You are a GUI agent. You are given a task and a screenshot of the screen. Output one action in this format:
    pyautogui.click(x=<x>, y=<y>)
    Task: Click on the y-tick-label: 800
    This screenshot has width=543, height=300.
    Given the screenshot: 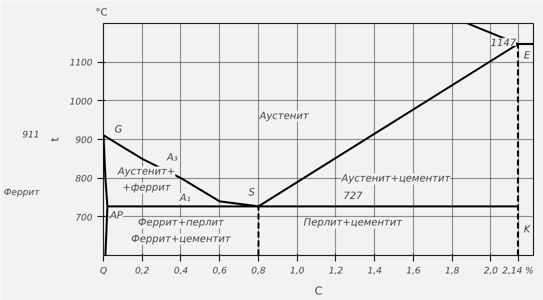 What is the action you would take?
    pyautogui.click(x=84, y=179)
    